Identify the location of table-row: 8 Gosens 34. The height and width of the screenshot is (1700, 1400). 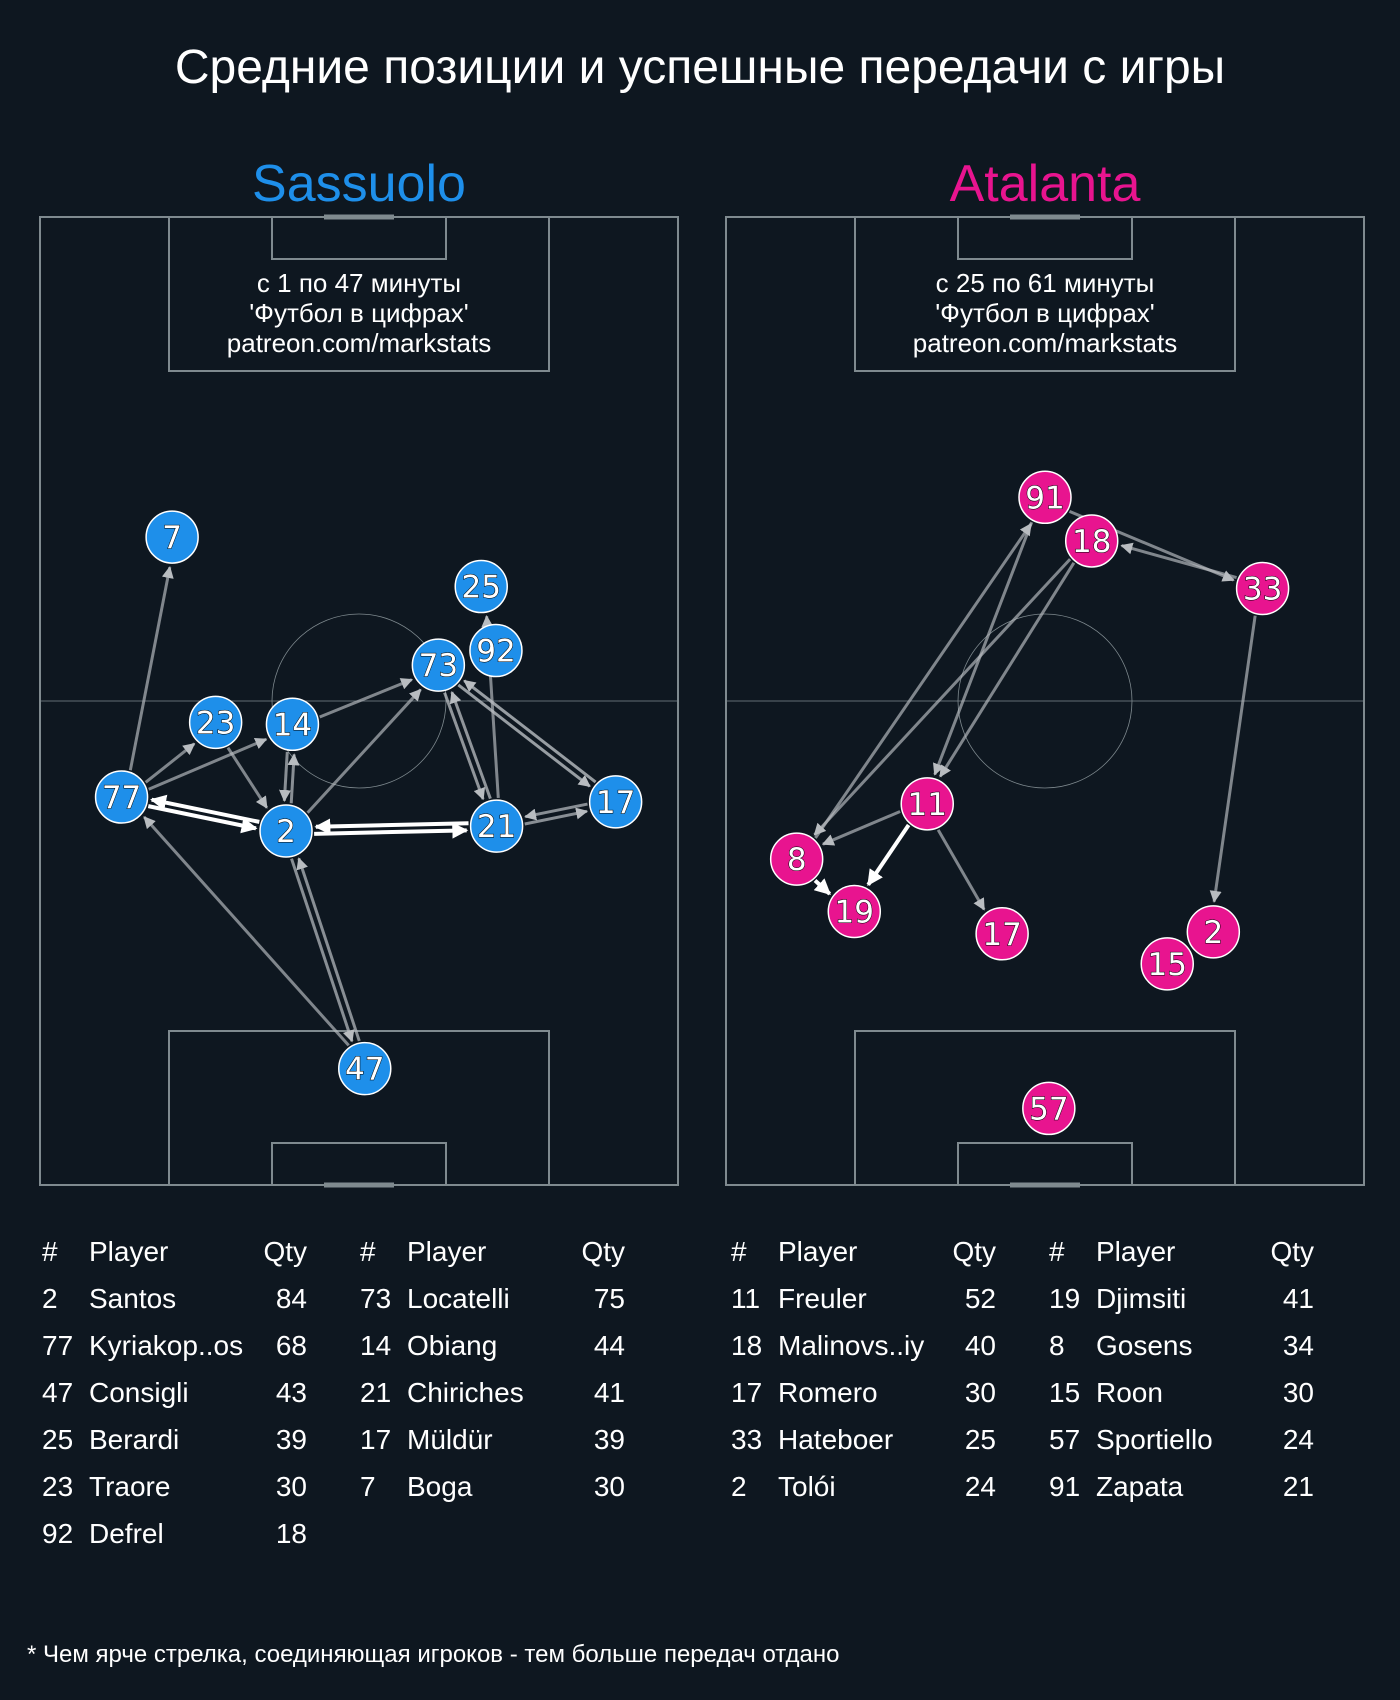
(1189, 1353).